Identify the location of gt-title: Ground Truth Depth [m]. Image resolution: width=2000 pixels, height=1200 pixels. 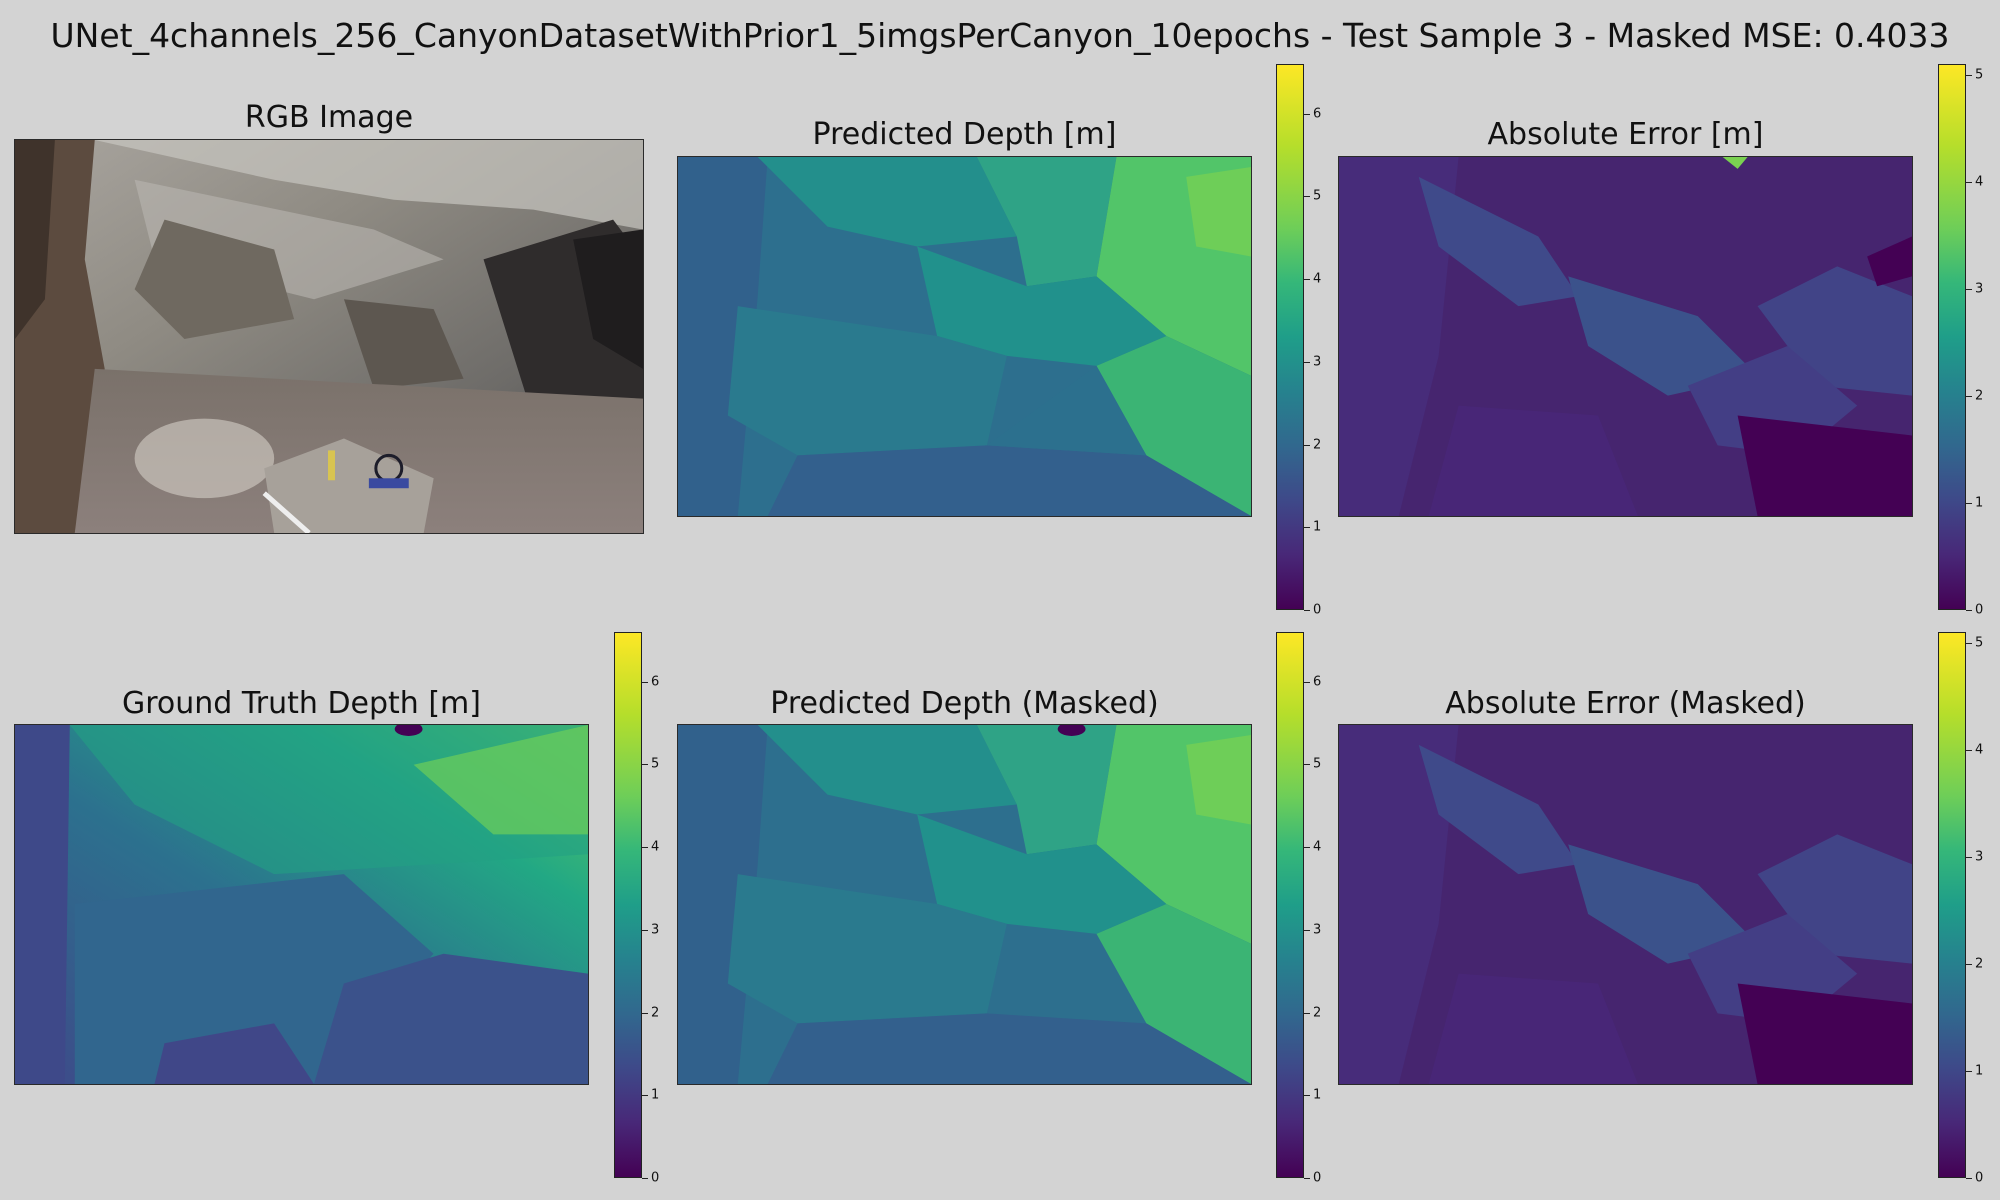
(301, 703).